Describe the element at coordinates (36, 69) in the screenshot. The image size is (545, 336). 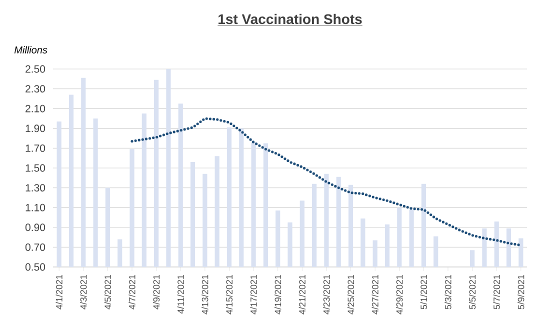
I see `y-tick-label: 2.50` at that location.